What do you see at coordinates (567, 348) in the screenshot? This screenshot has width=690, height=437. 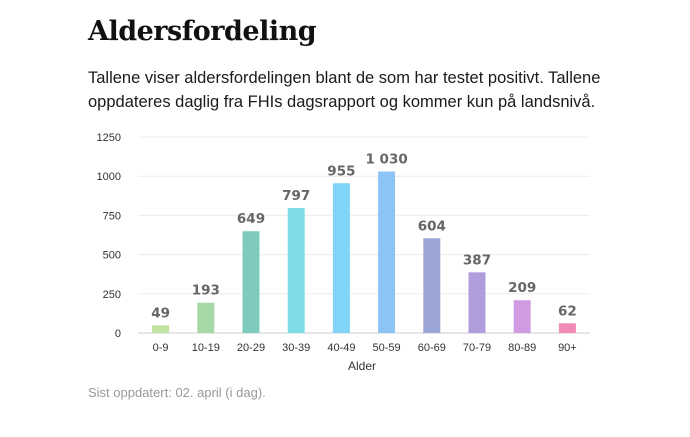 I see `x-tick-label: 90+` at bounding box center [567, 348].